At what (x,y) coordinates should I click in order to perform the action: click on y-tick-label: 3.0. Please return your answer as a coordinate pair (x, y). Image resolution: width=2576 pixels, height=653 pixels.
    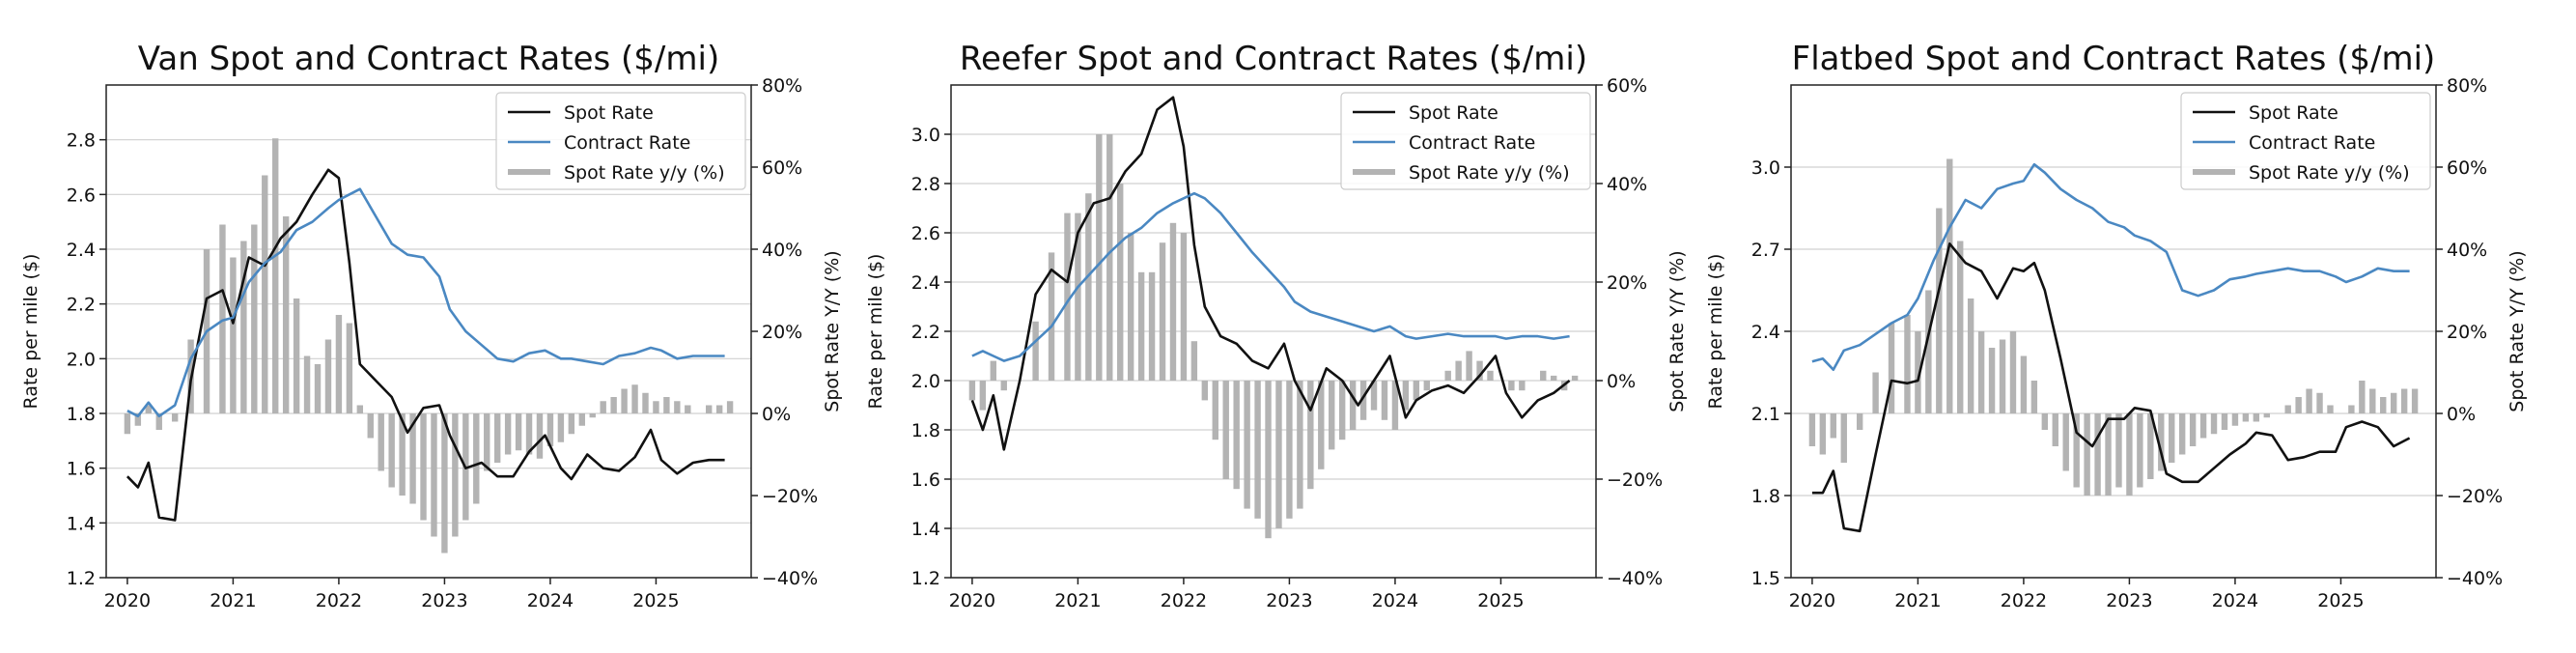
    Looking at the image, I should click on (1766, 168).